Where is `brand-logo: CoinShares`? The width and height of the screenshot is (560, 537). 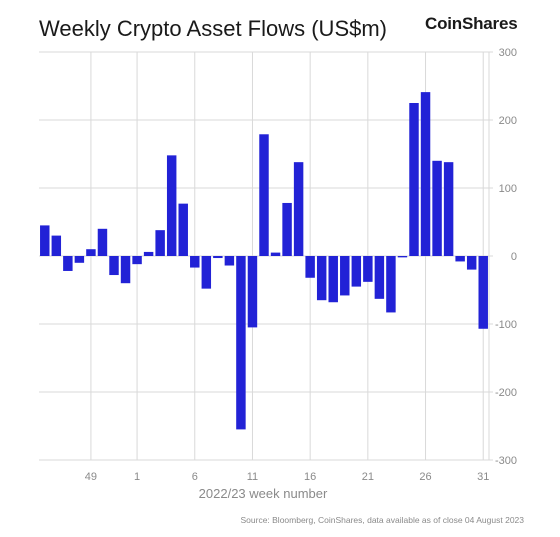 brand-logo: CoinShares is located at coordinates (471, 23).